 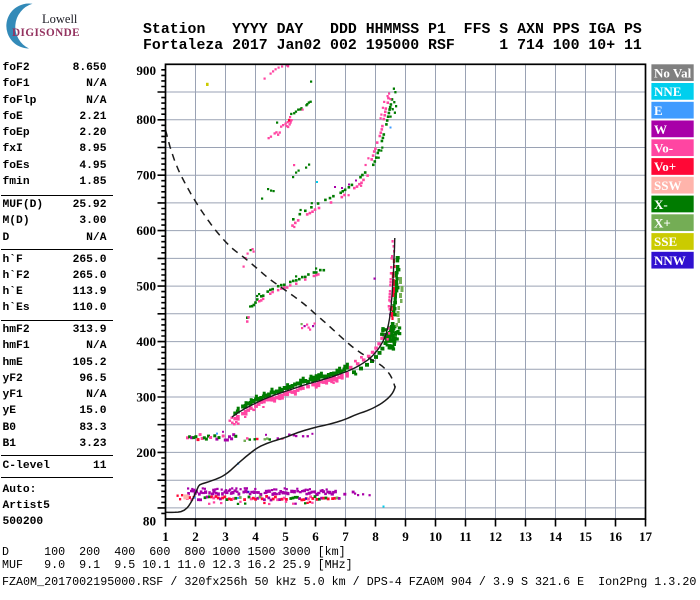 What do you see at coordinates (146, 286) in the screenshot?
I see `svg-text: 500` at bounding box center [146, 286].